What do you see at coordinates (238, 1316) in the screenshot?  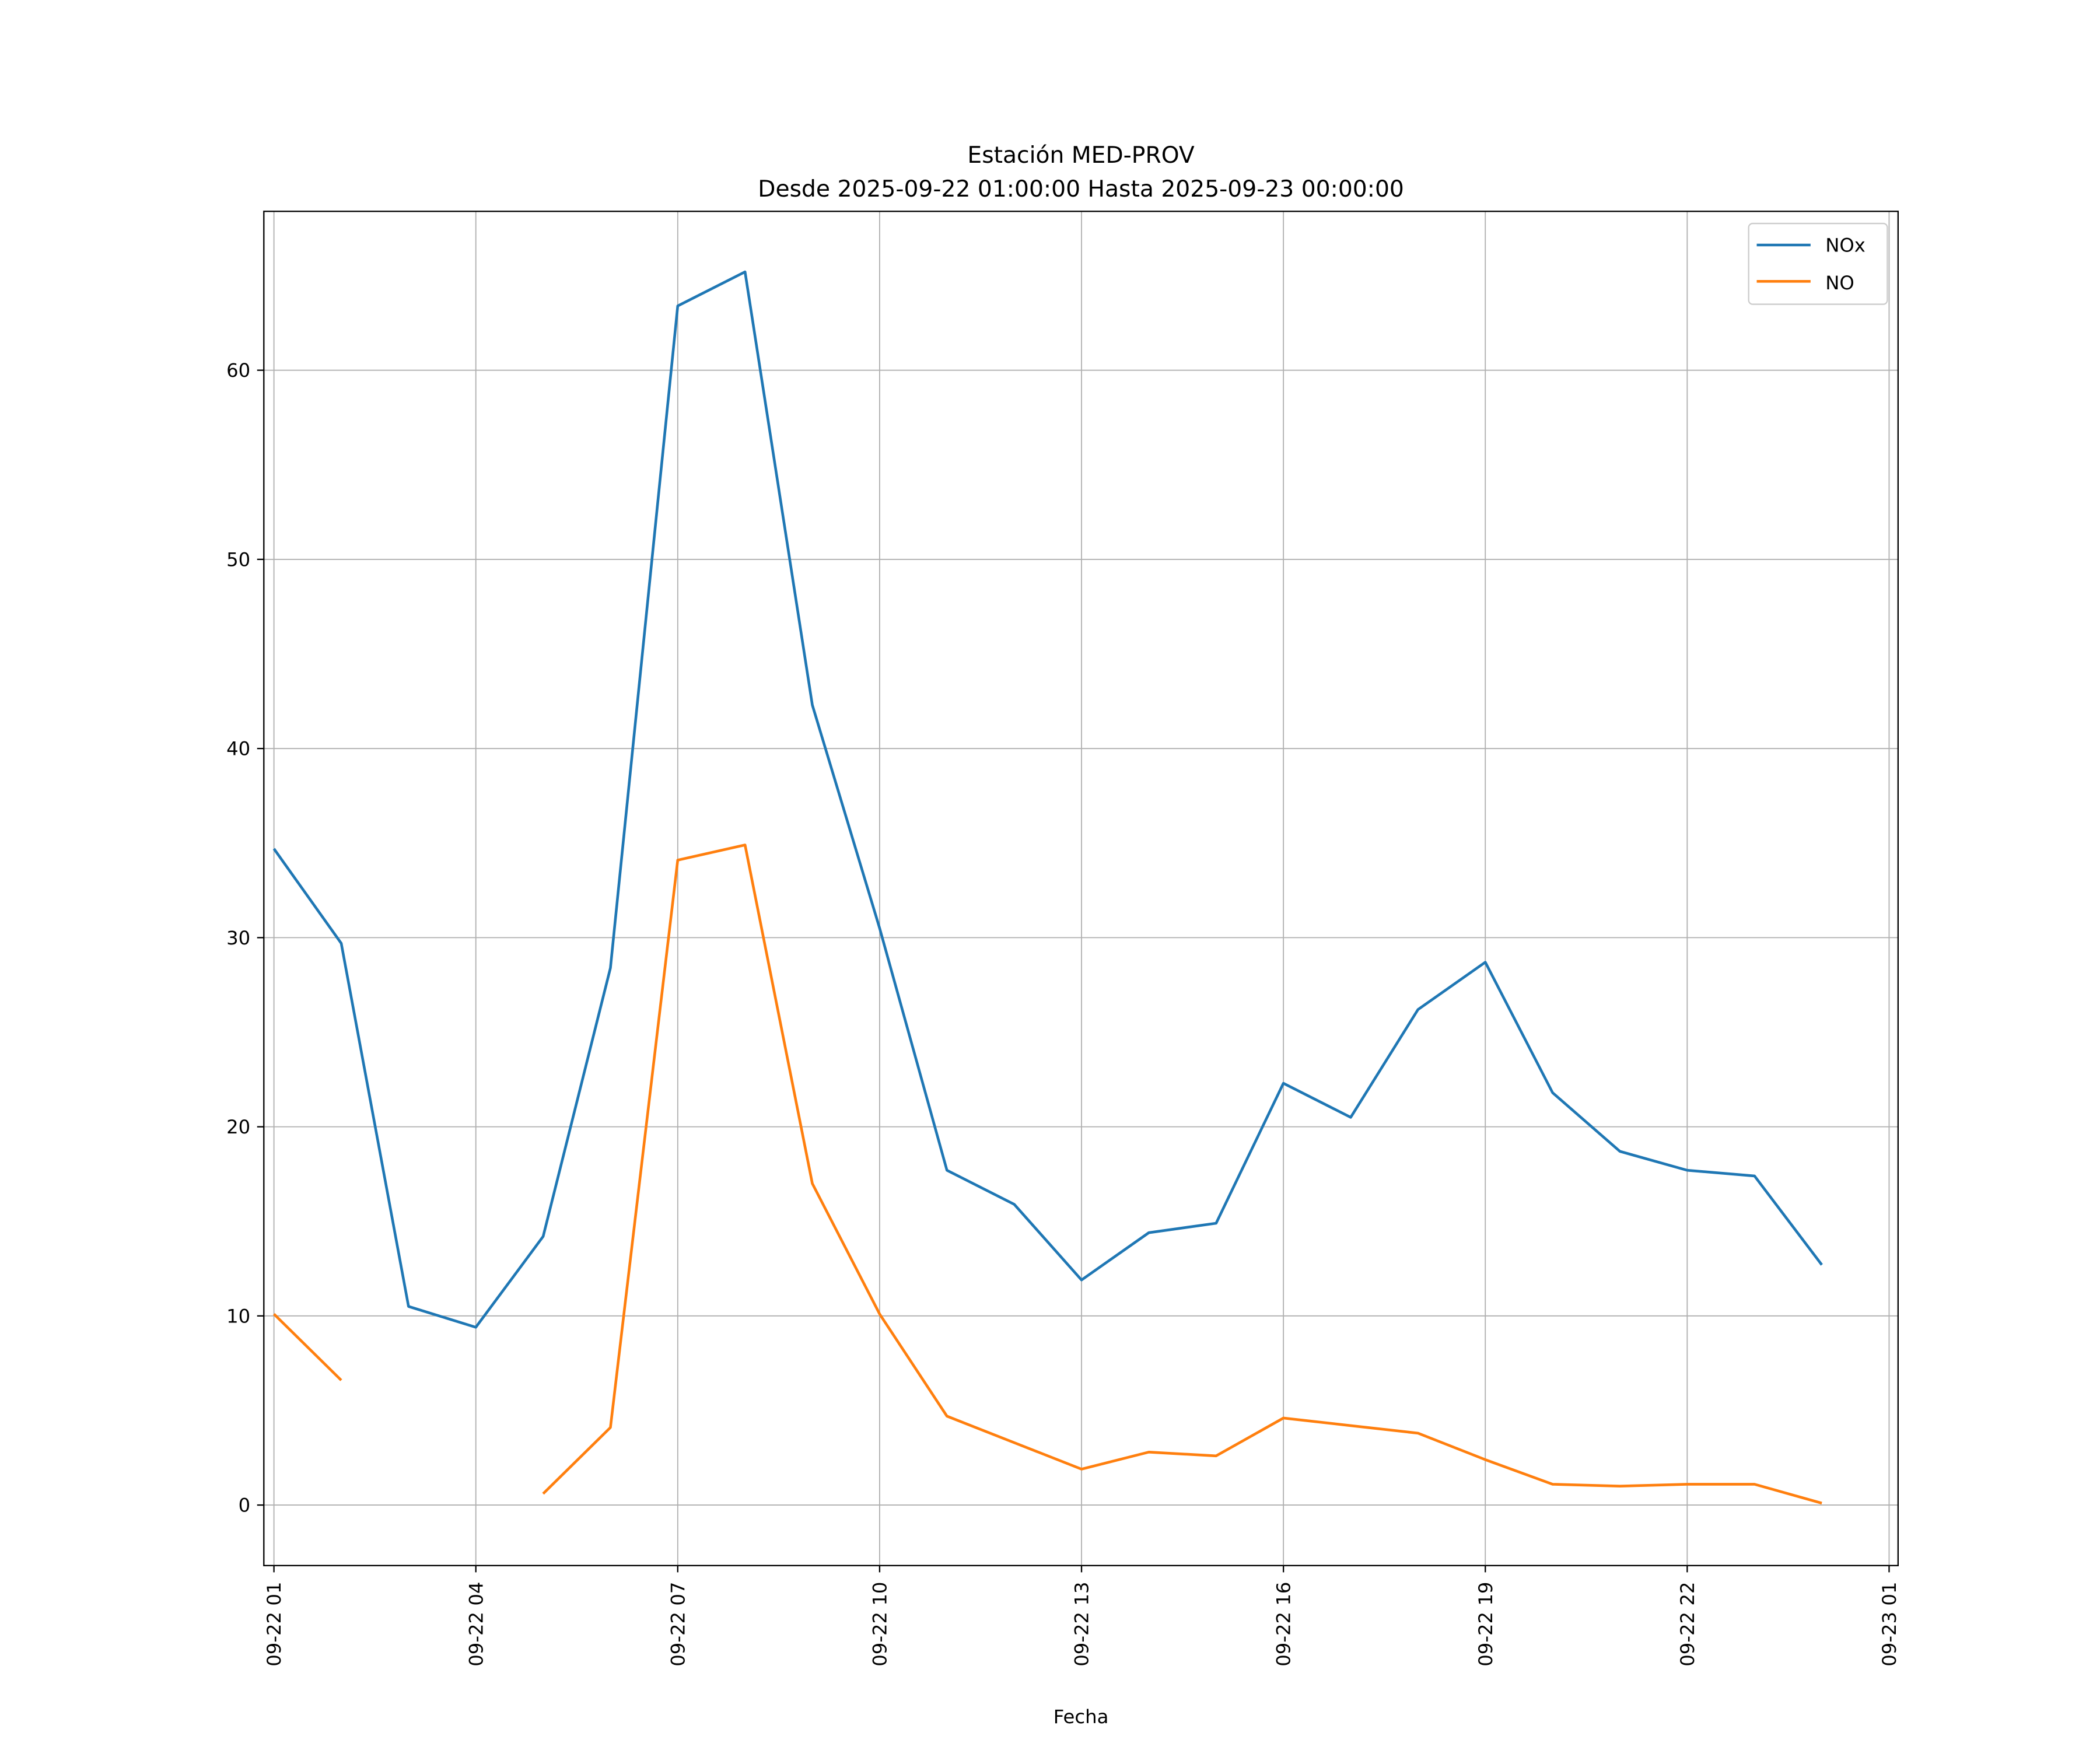 I see `y-tick-label: 10` at bounding box center [238, 1316].